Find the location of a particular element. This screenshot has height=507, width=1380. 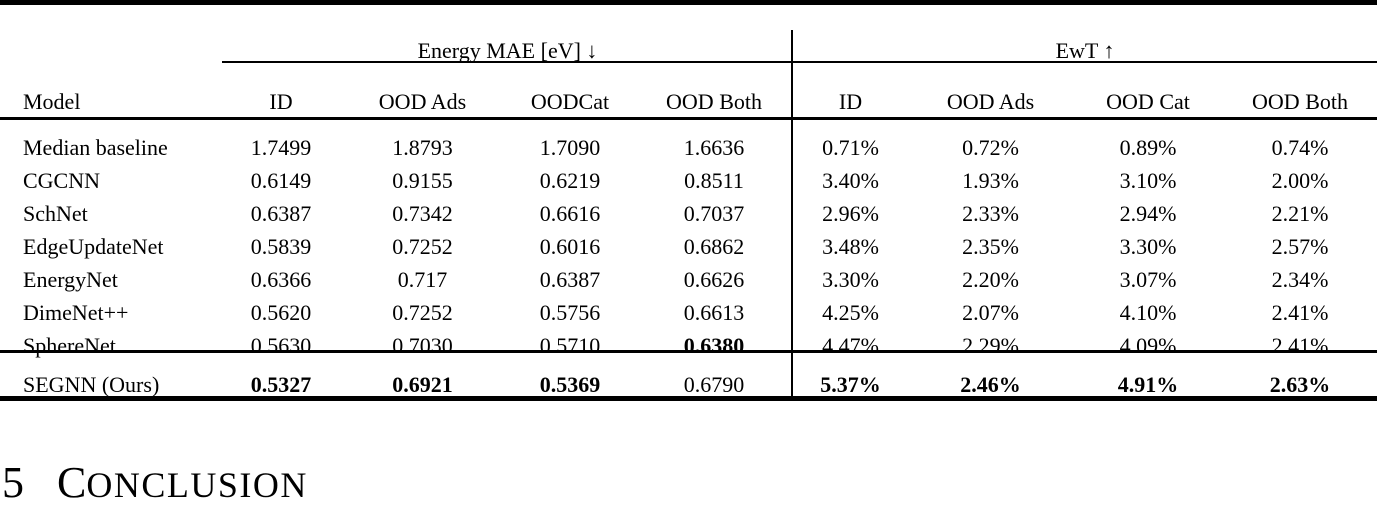

value-cell: 0.5327 is located at coordinates (281, 384).